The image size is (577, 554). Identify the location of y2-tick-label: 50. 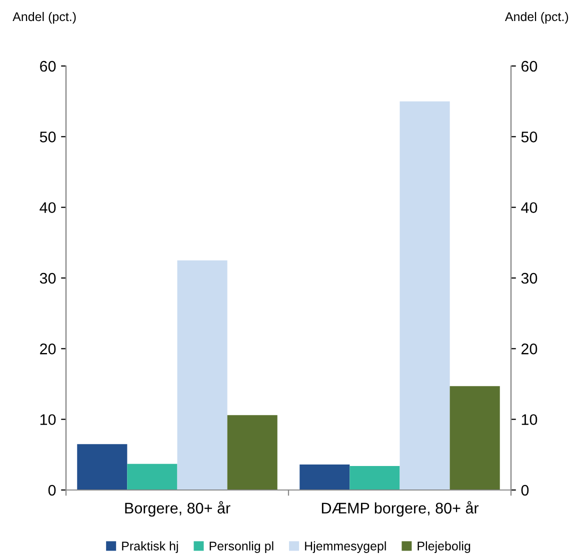
(529, 137).